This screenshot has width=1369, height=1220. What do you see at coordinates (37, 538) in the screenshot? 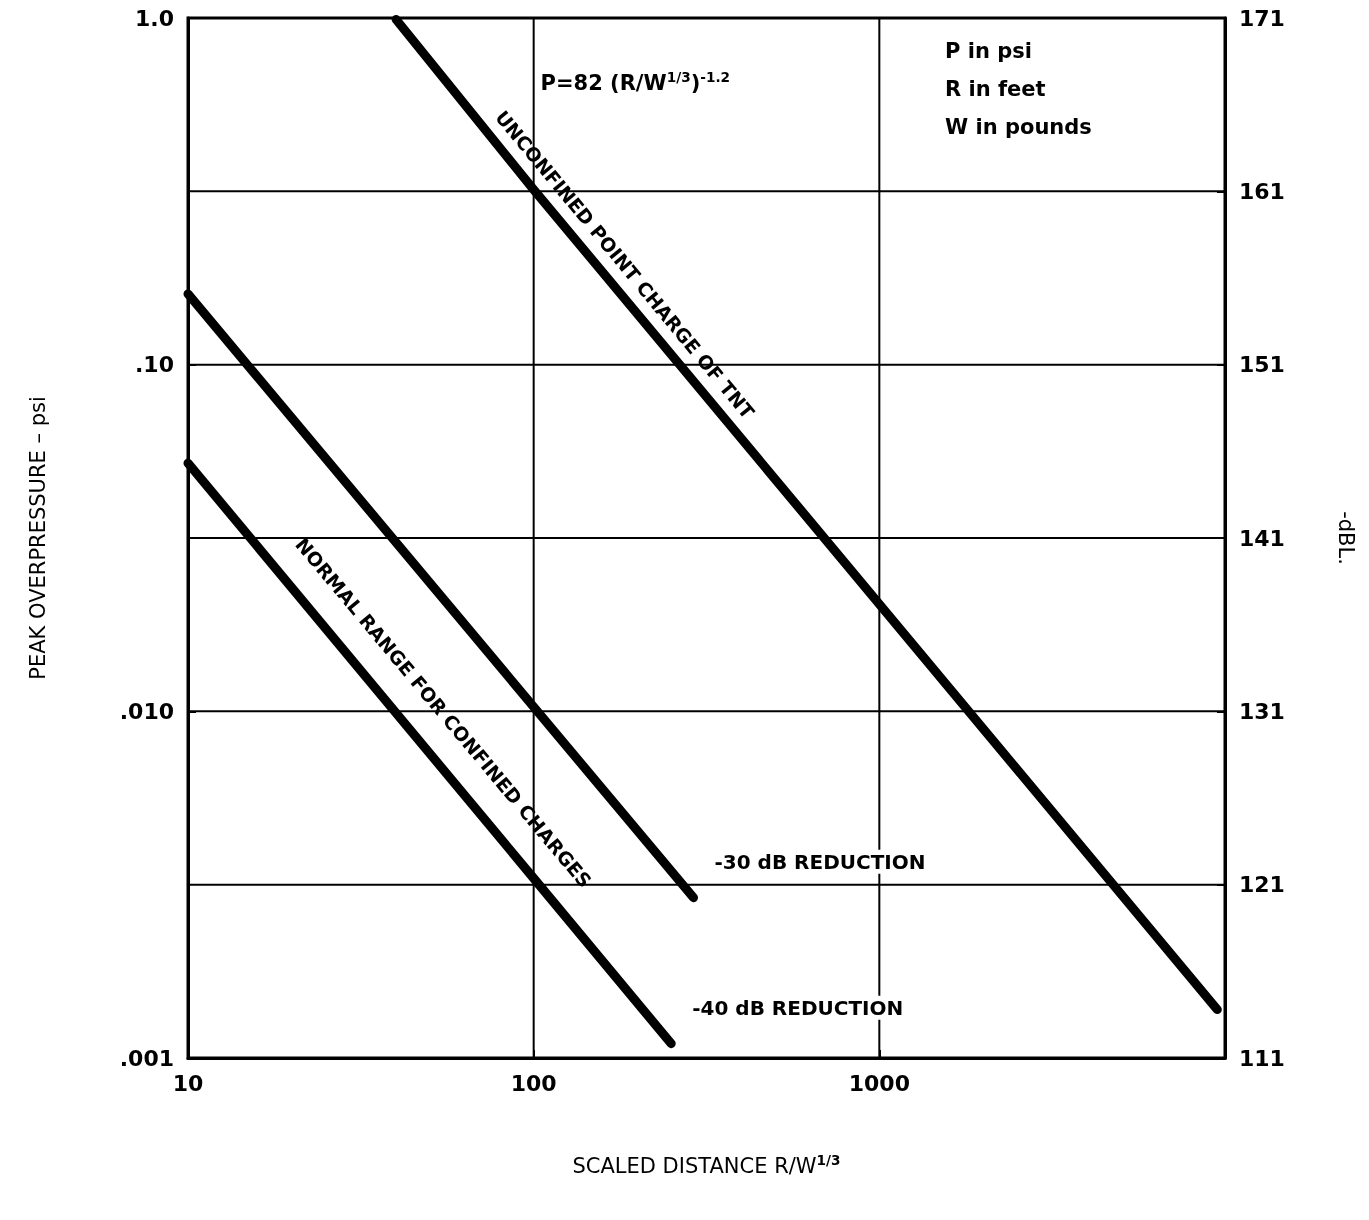
I see `y-axis-title: PEAK OVERPRESSURE – psi` at bounding box center [37, 538].